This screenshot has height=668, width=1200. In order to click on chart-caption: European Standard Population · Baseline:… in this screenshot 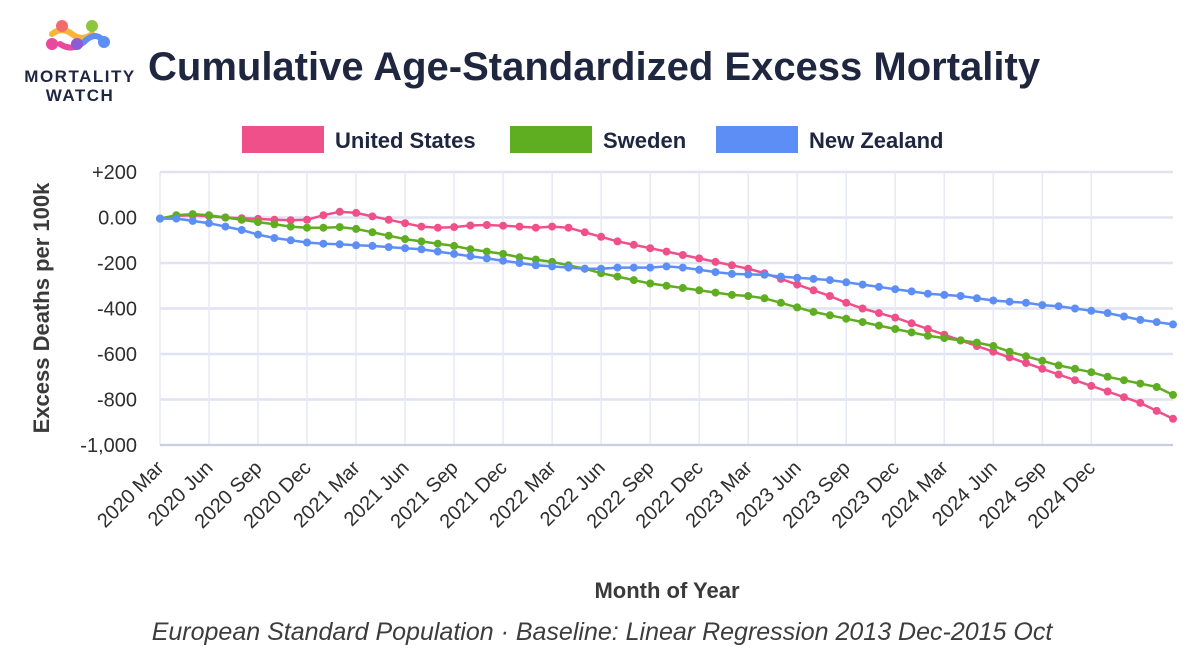, I will do `click(603, 632)`.